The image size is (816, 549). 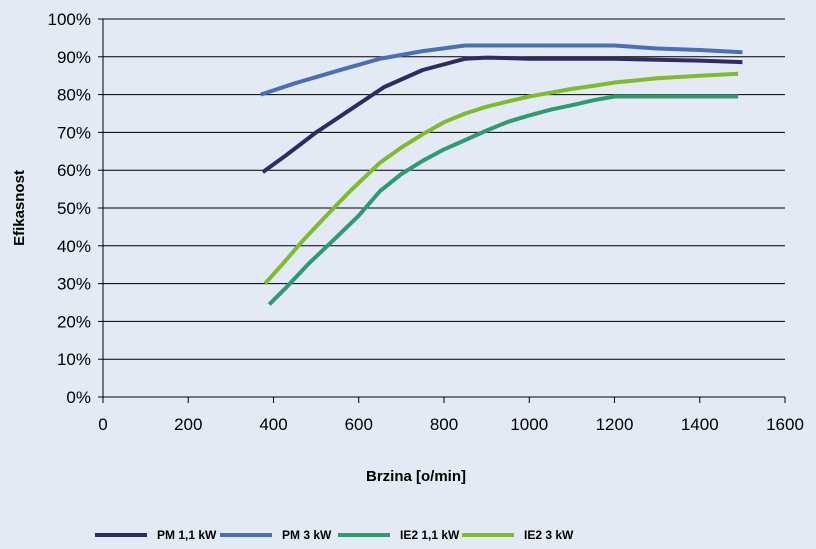 I want to click on y-tick-label: 30%, so click(x=74, y=284).